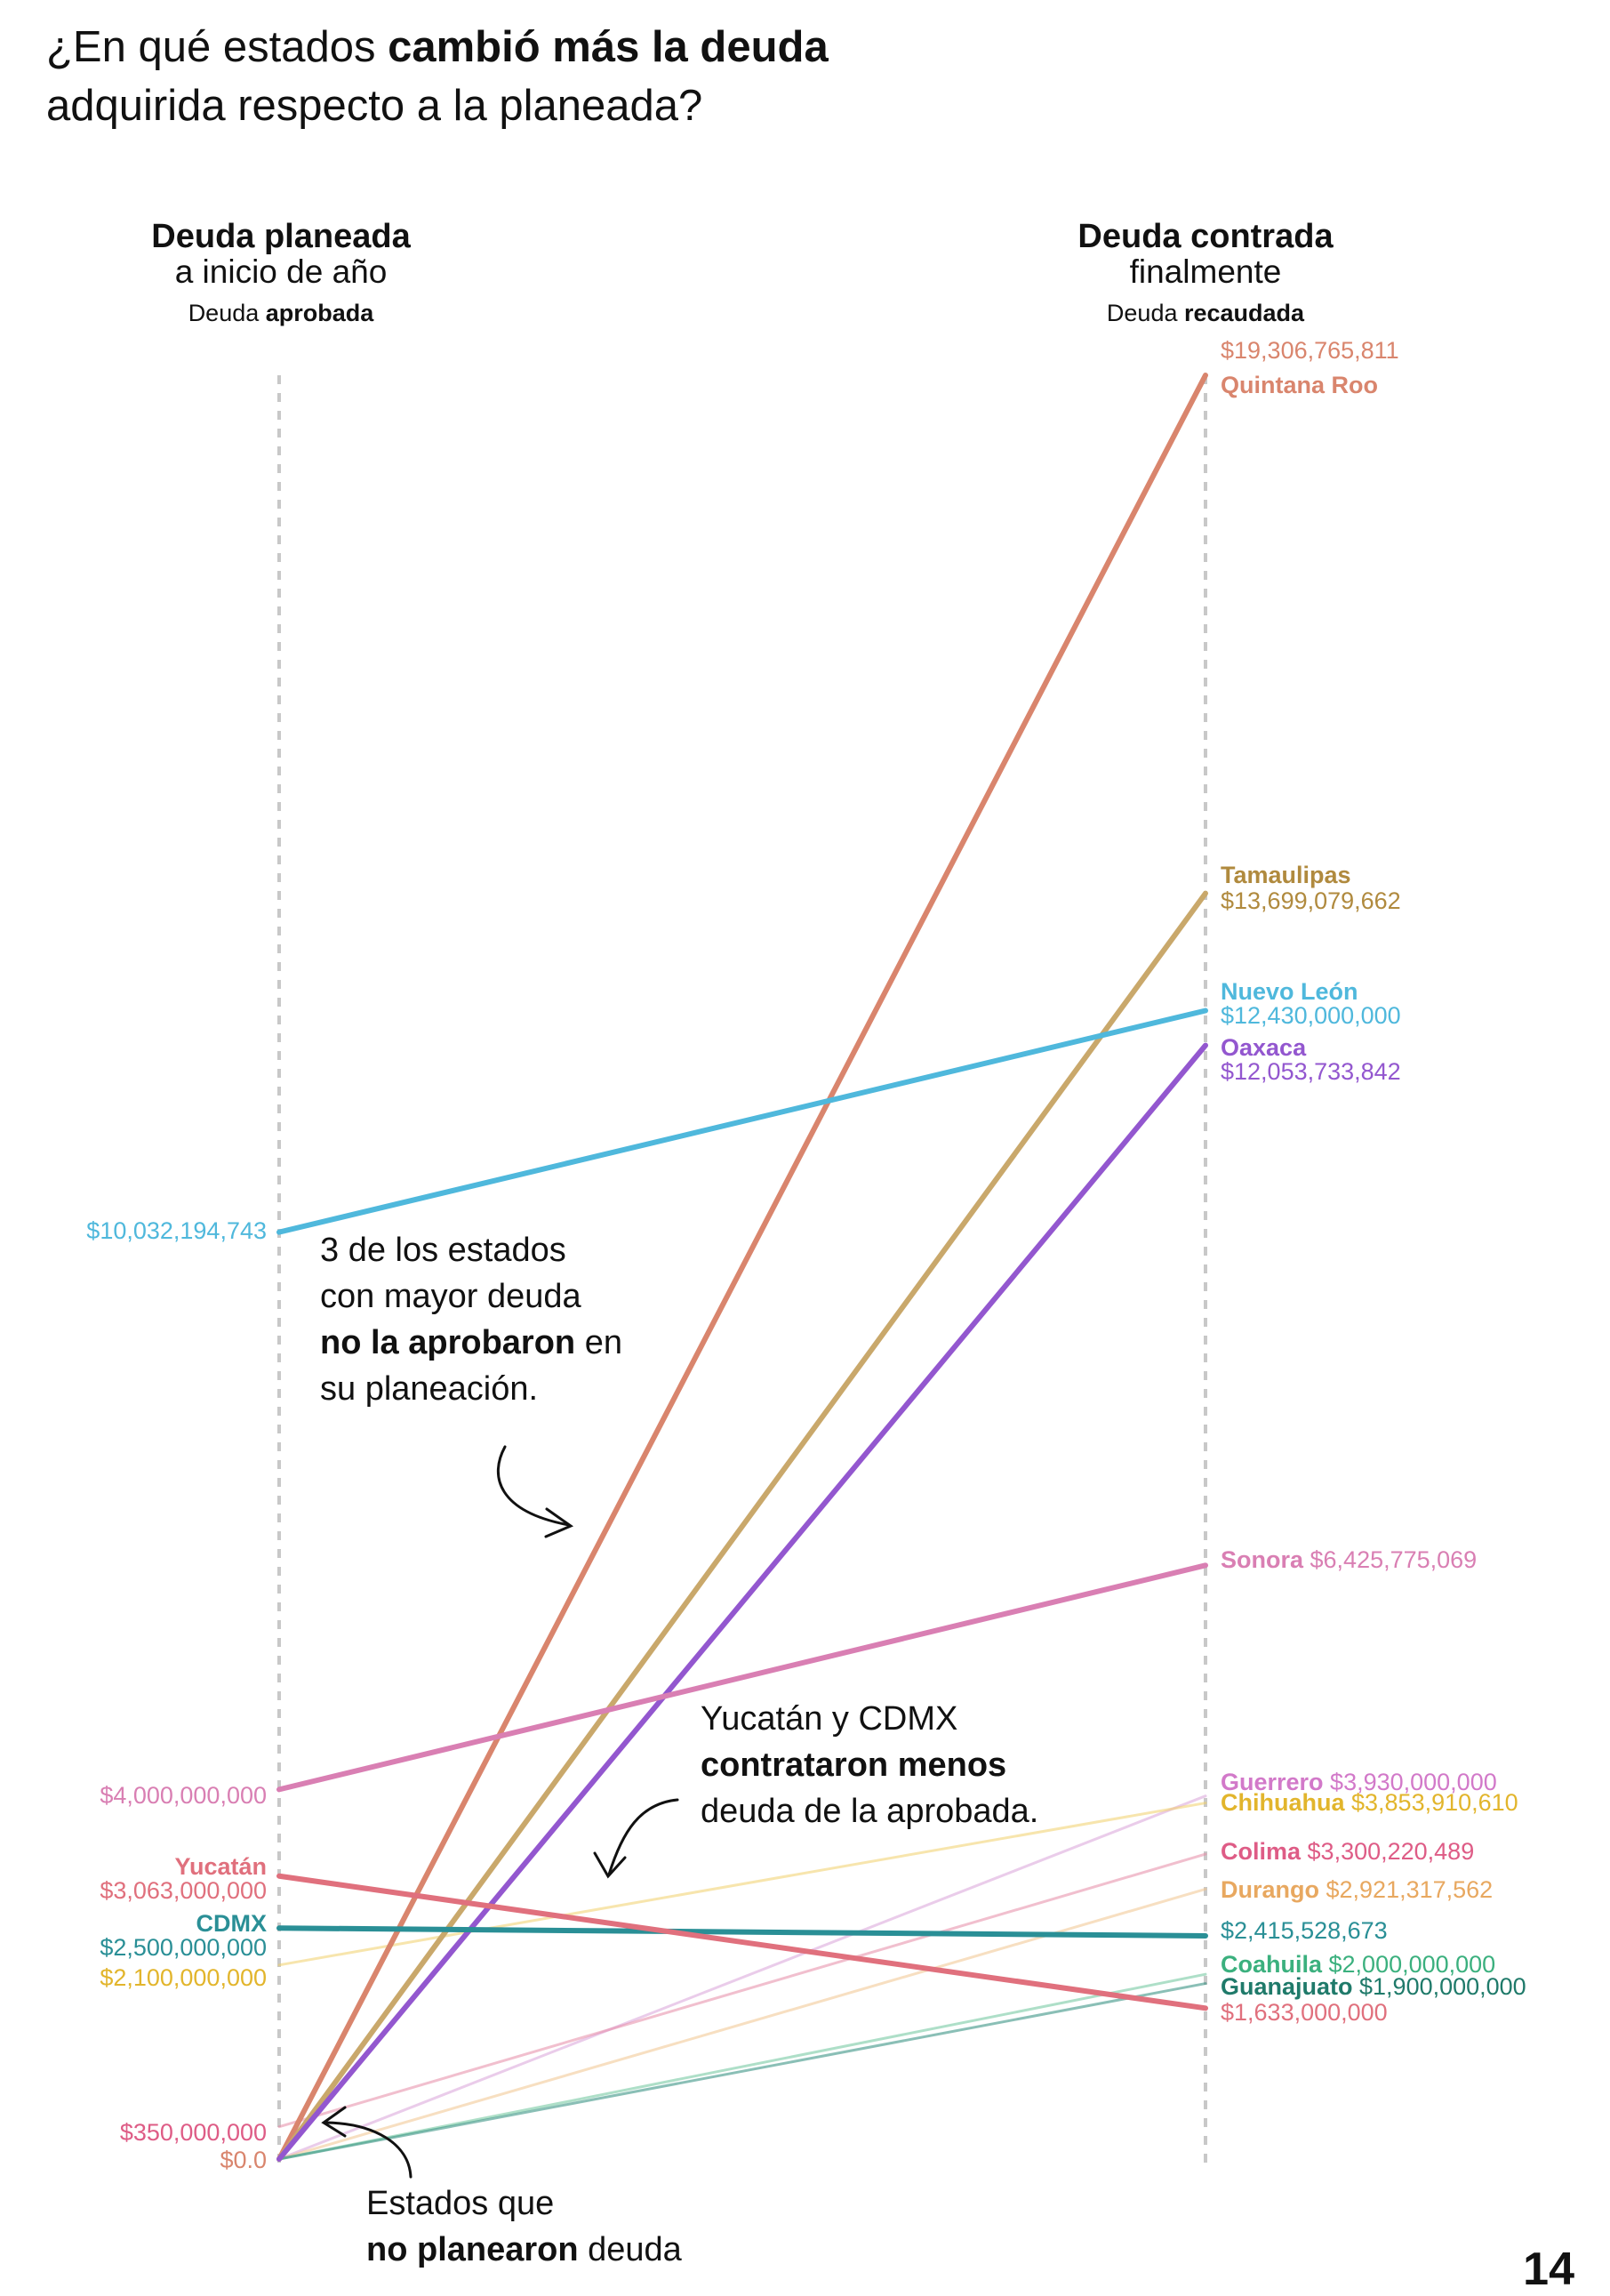  Describe the element at coordinates (870, 1811) in the screenshot. I see `annotation-2-line-3: deuda de la aprobada.` at that location.